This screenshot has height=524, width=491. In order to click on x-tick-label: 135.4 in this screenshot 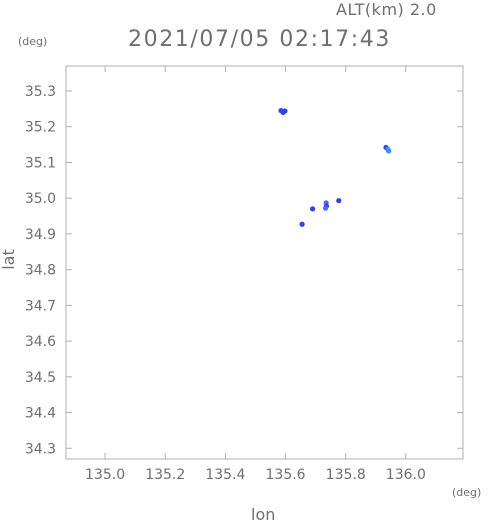, I will do `click(225, 475)`.